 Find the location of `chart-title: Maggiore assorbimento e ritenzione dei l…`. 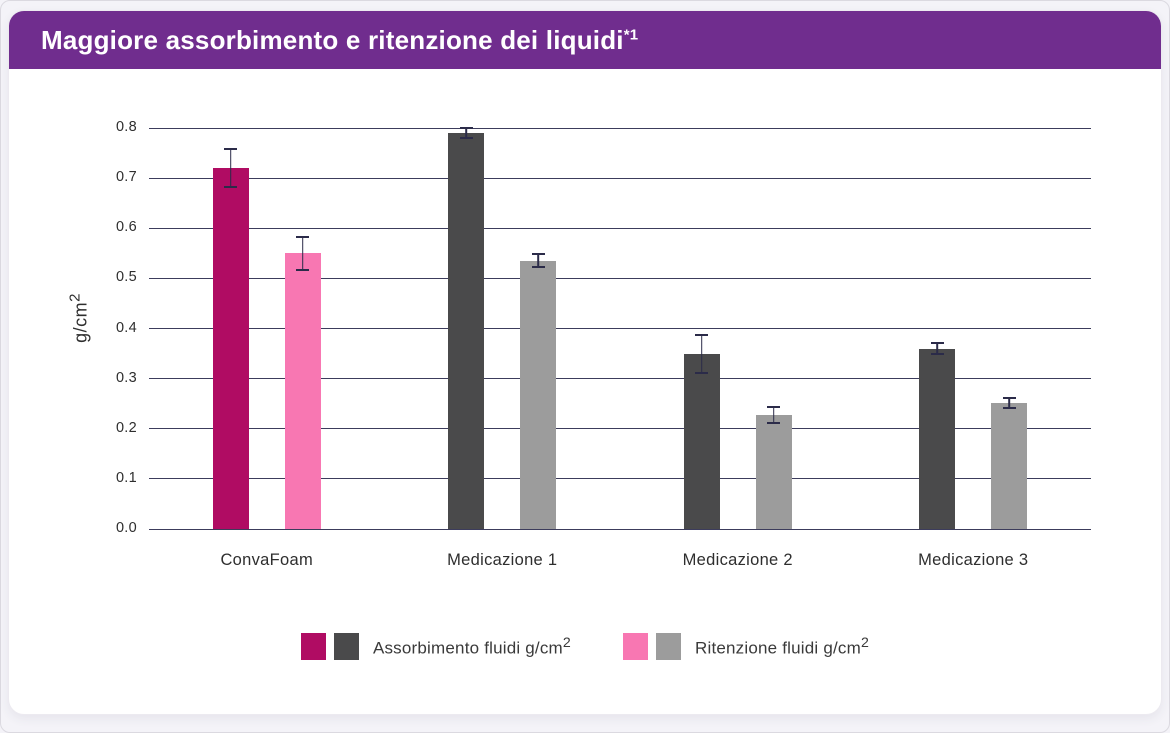

chart-title: Maggiore assorbimento e ritenzione dei l… is located at coordinates (339, 40).